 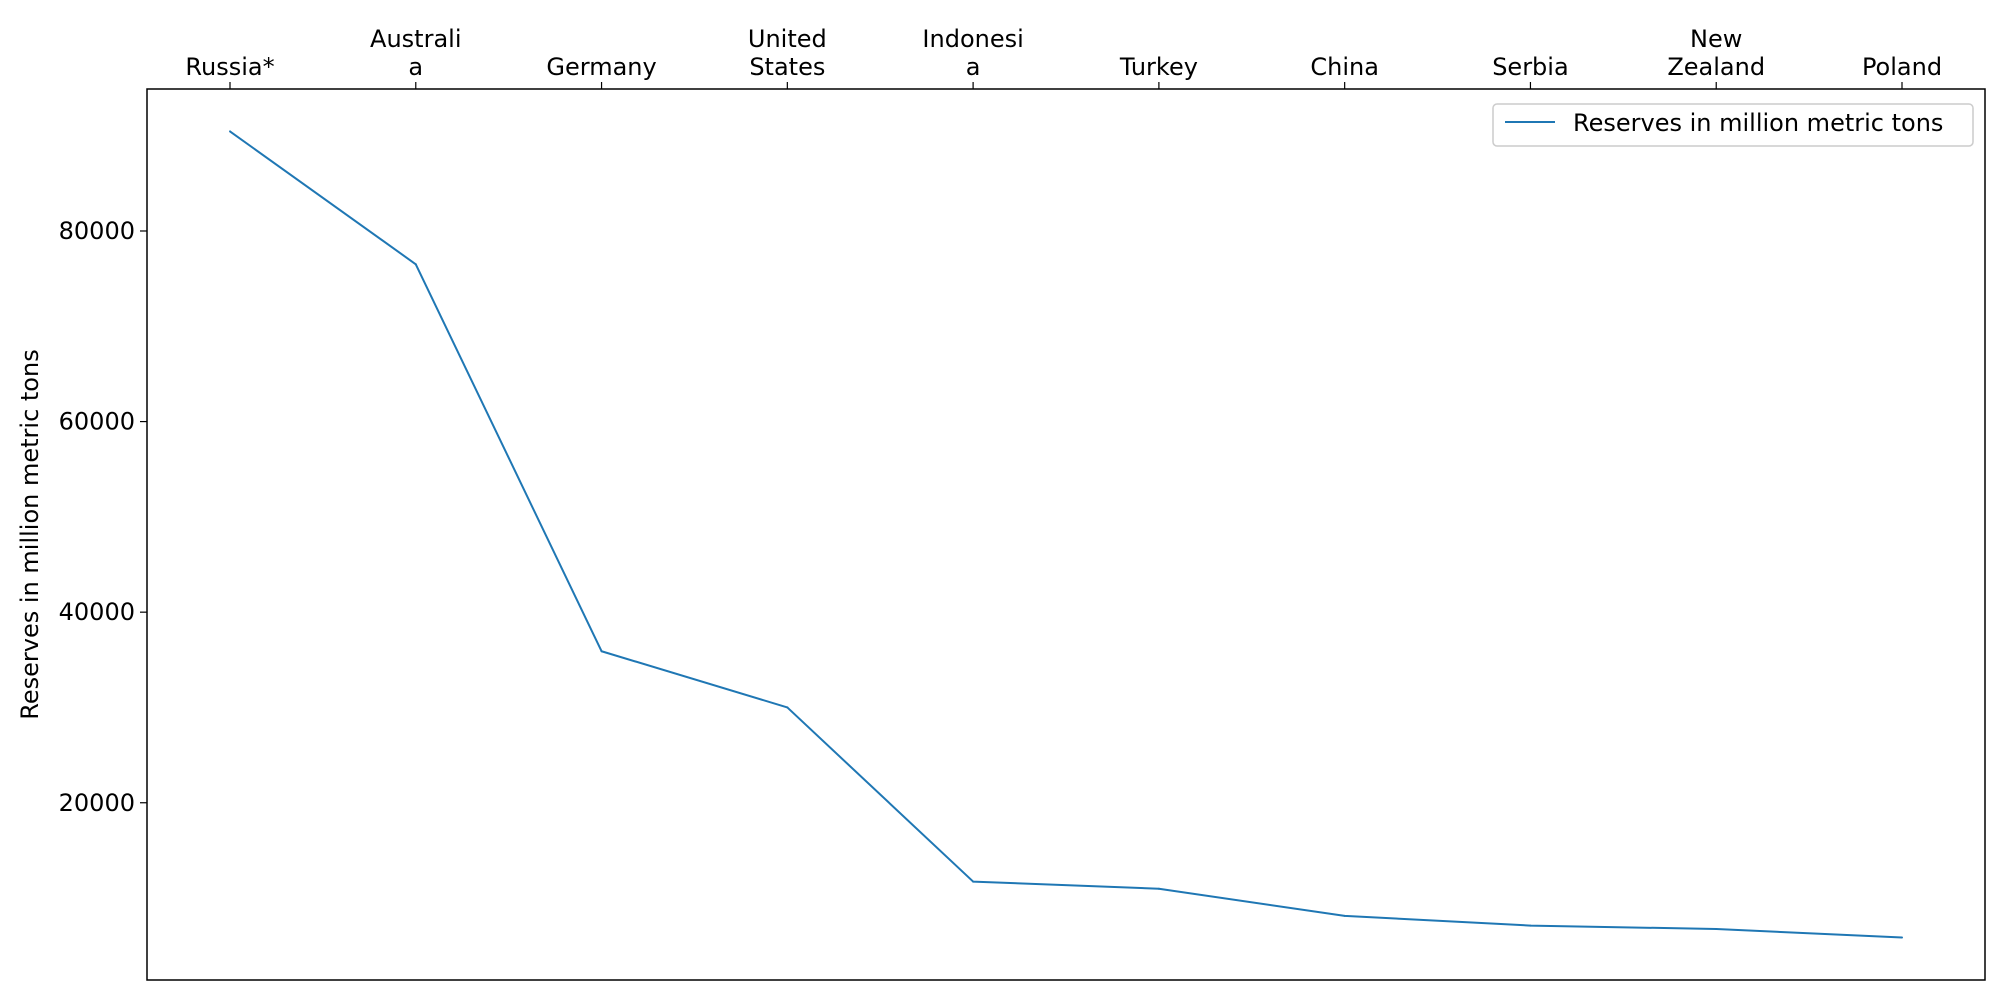 I want to click on x-tick-label: Germany, so click(x=601, y=67).